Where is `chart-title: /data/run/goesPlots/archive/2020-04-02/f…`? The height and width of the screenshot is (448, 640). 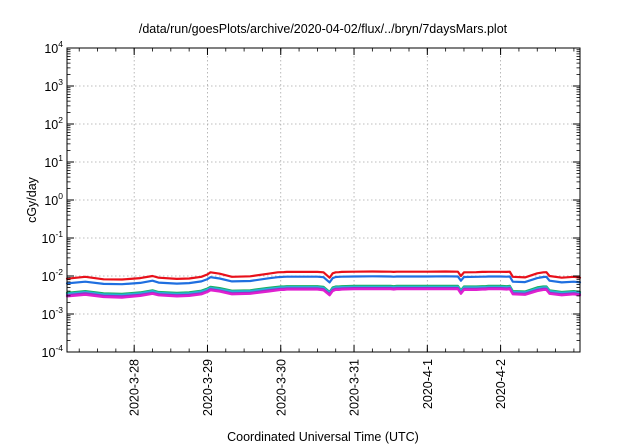
chart-title: /data/run/goesPlots/archive/2020-04-02/f… is located at coordinates (323, 29).